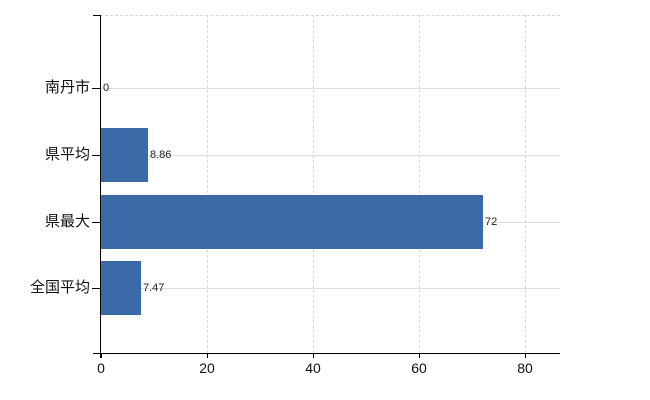 The height and width of the screenshot is (400, 650). Describe the element at coordinates (419, 368) in the screenshot. I see `x-tick-label: 60` at that location.